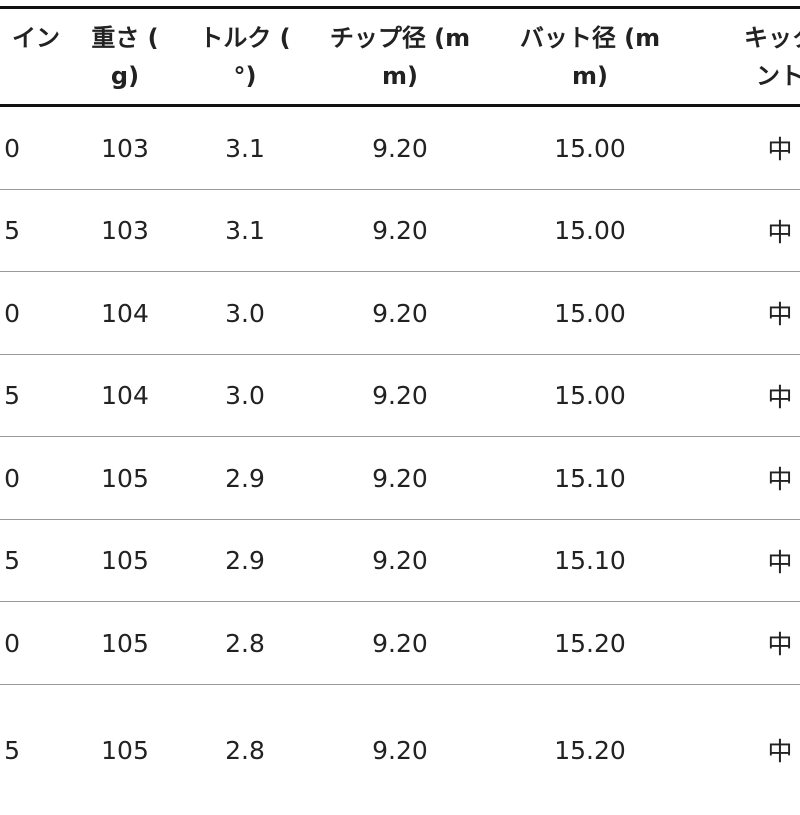  Describe the element at coordinates (400, 37) in the screenshot. I see `header-line: チップ径 (m` at that location.